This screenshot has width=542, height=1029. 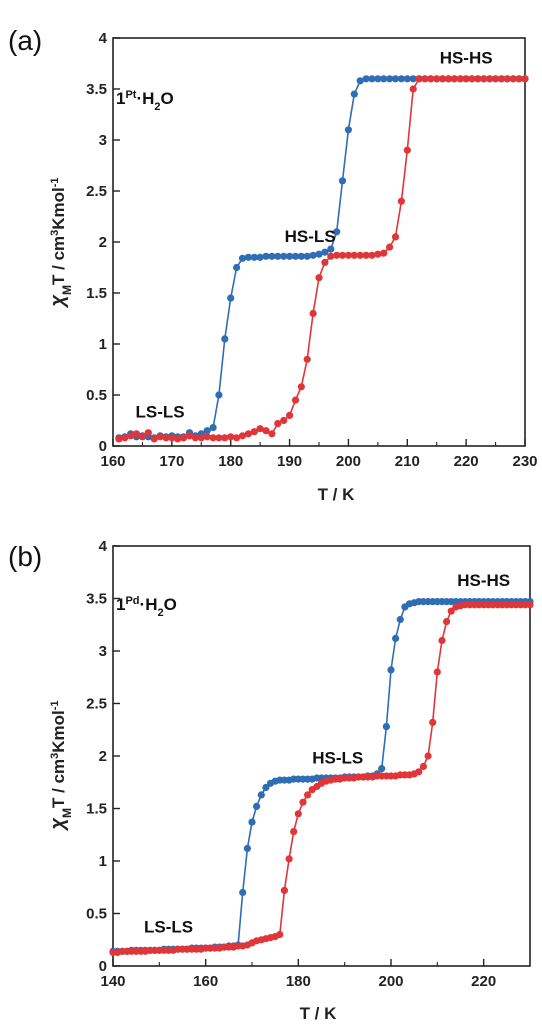 I want to click on x-tick-label: 220, so click(x=466, y=461).